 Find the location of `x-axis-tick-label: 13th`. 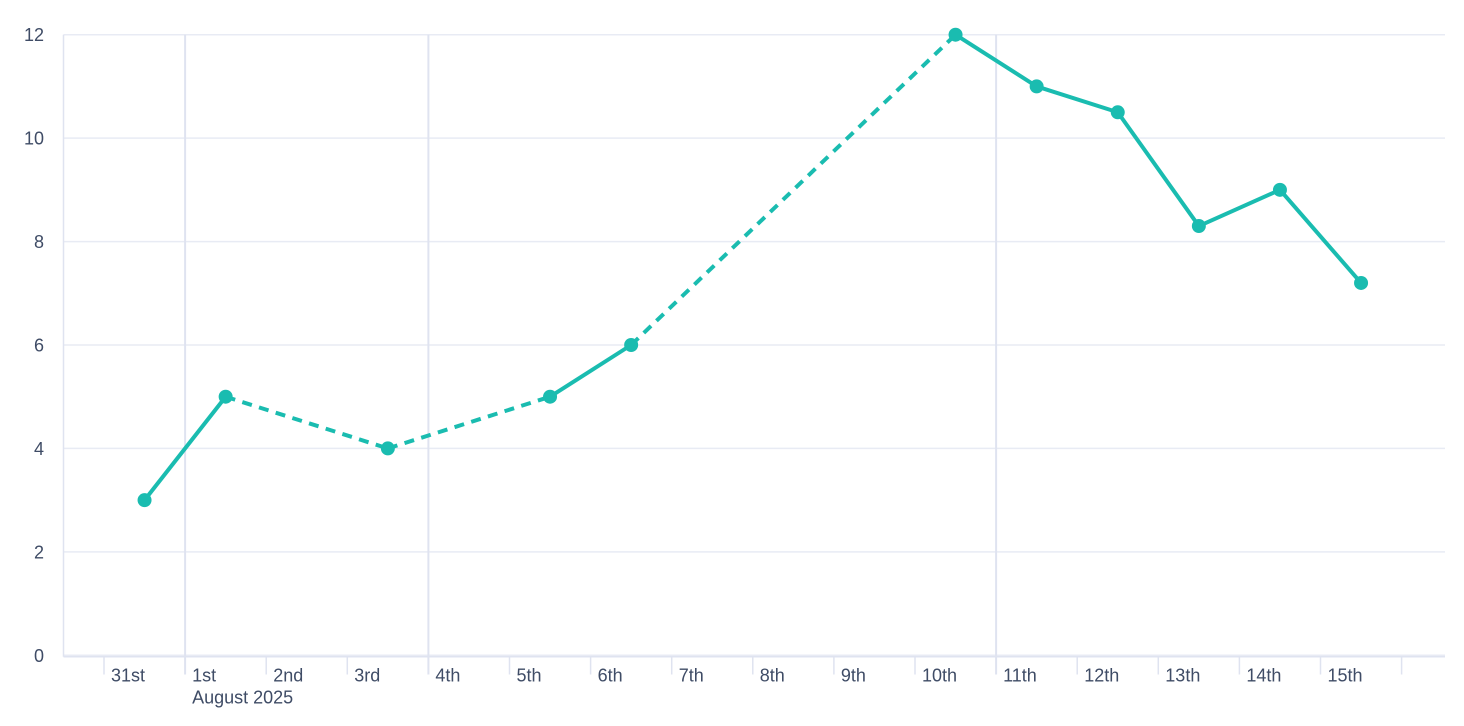

x-axis-tick-label: 13th is located at coordinates (1182, 676).